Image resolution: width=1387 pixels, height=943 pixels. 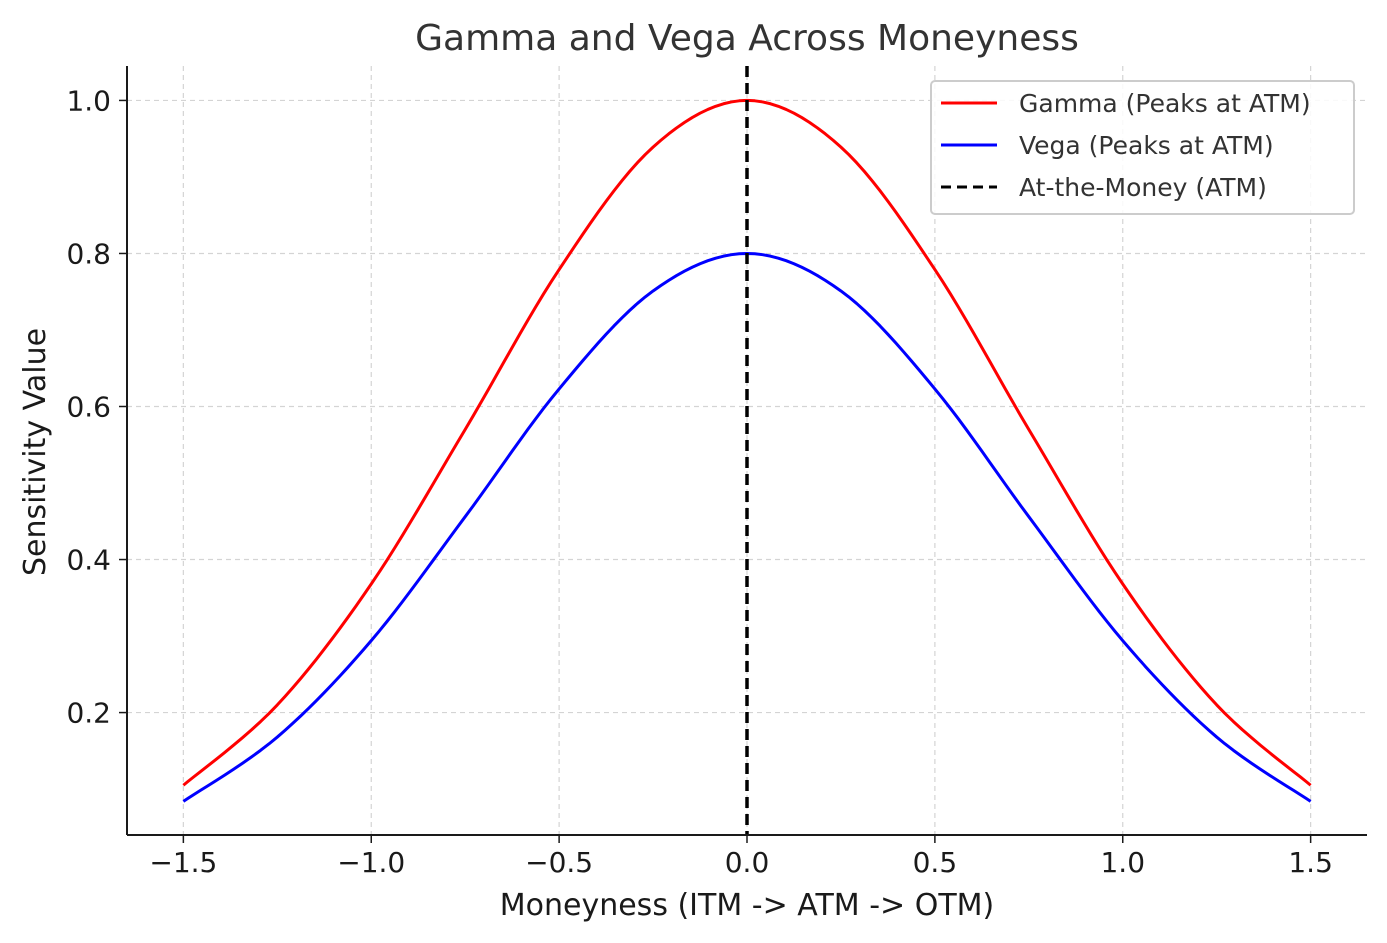 I want to click on y-tick-label: 0.8, so click(x=88, y=253).